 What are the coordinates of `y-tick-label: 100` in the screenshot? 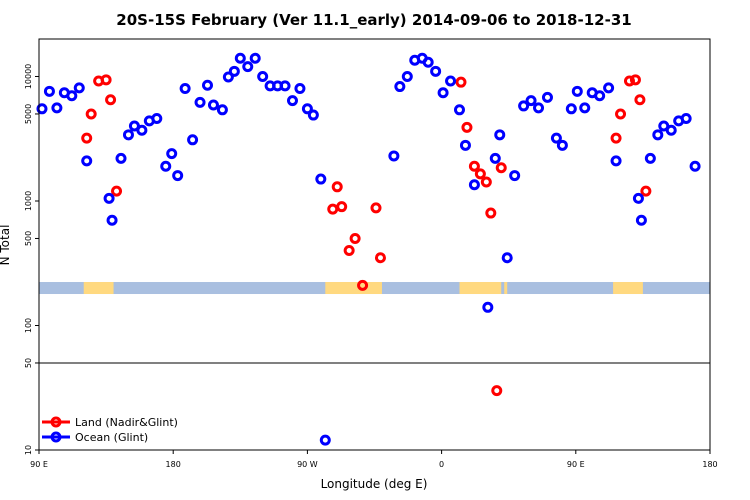 It's located at (28, 325).